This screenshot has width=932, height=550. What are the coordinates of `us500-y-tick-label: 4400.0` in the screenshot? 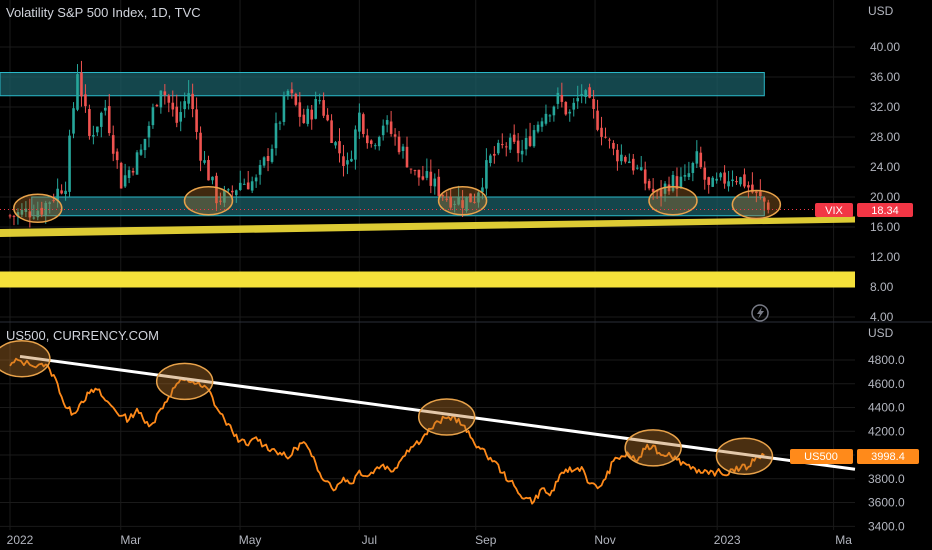 It's located at (886, 408).